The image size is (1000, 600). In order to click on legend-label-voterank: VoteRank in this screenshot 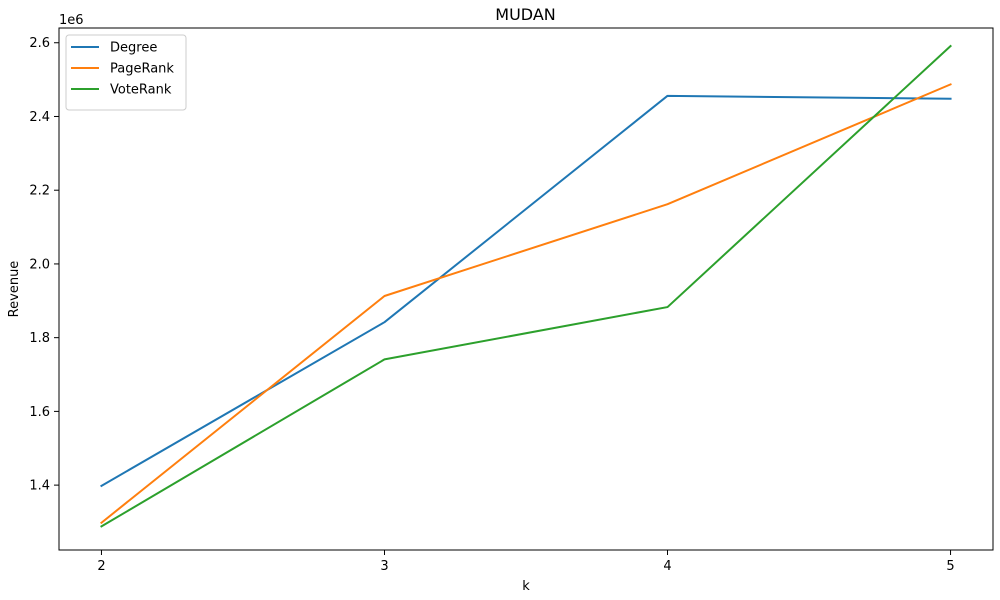, I will do `click(141, 90)`.